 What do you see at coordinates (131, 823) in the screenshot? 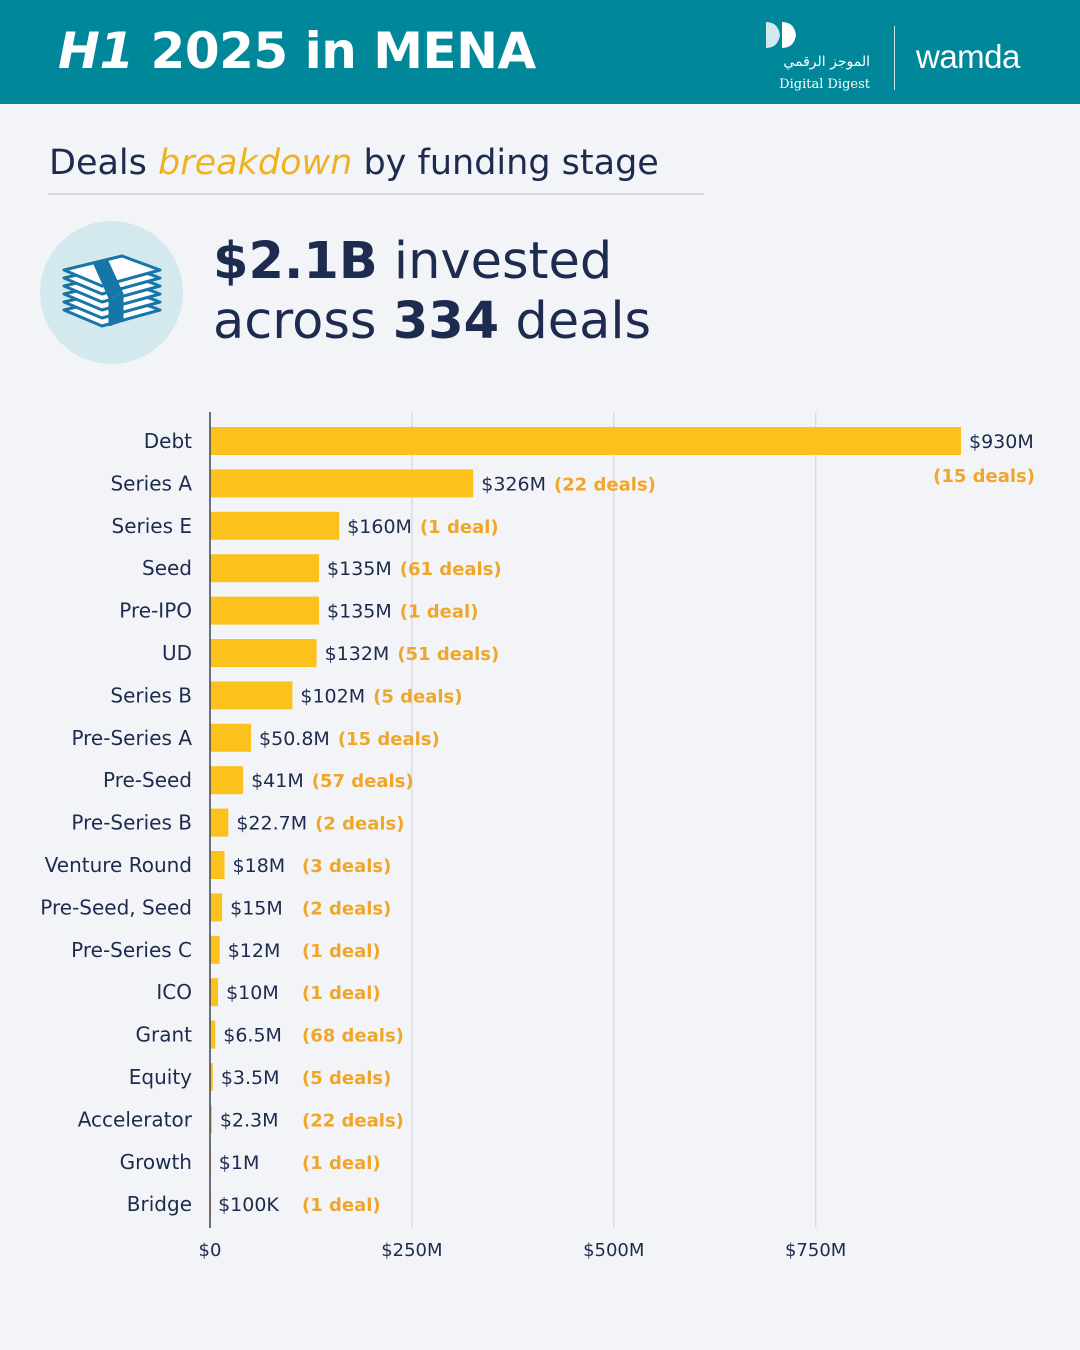
I see `category-label: Pre-Series B` at bounding box center [131, 823].